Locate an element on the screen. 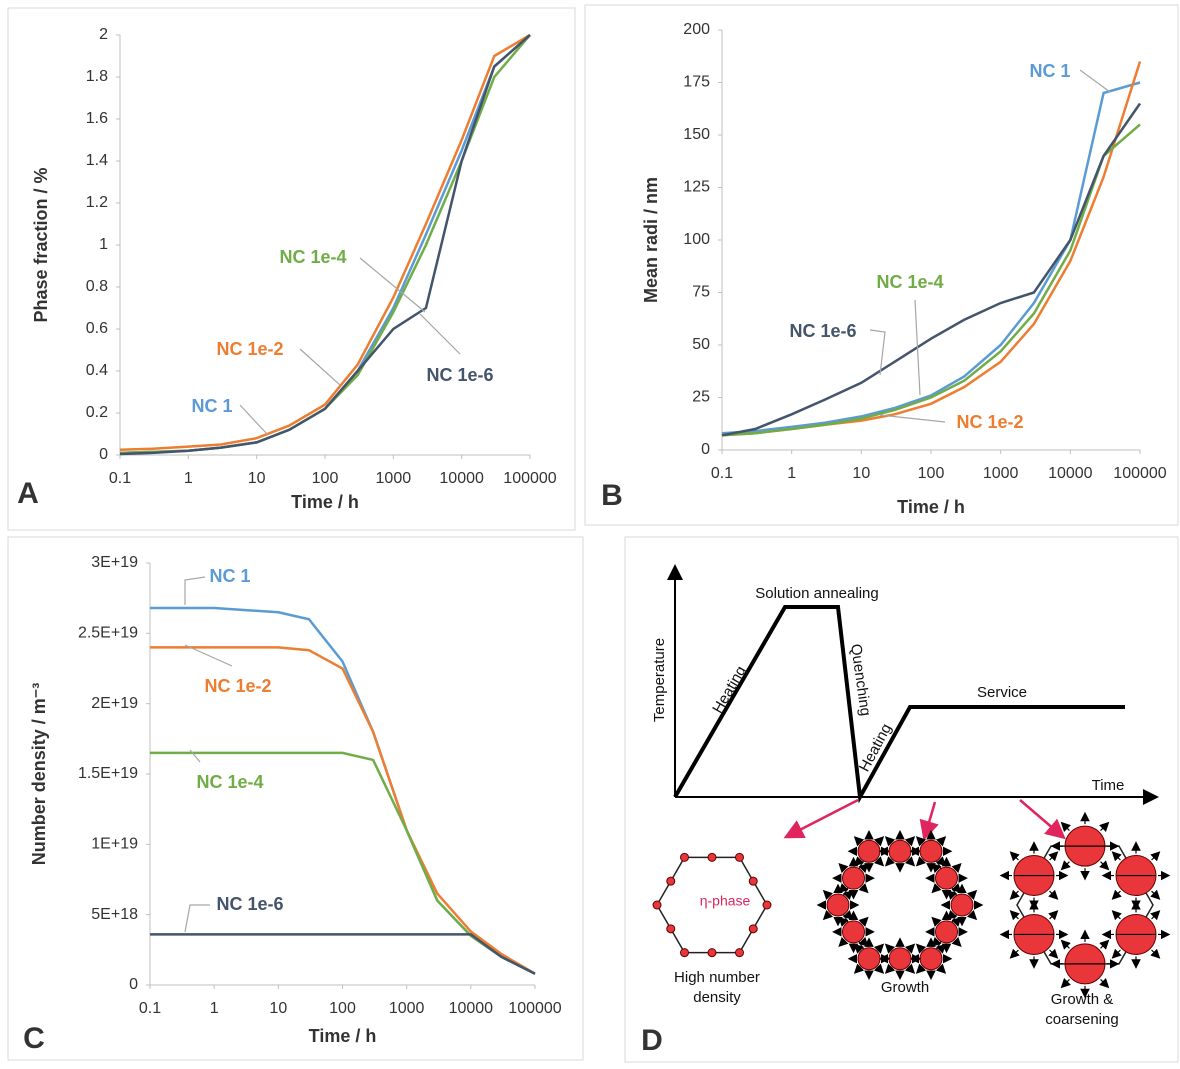  step-label: Heating is located at coordinates (729, 689).